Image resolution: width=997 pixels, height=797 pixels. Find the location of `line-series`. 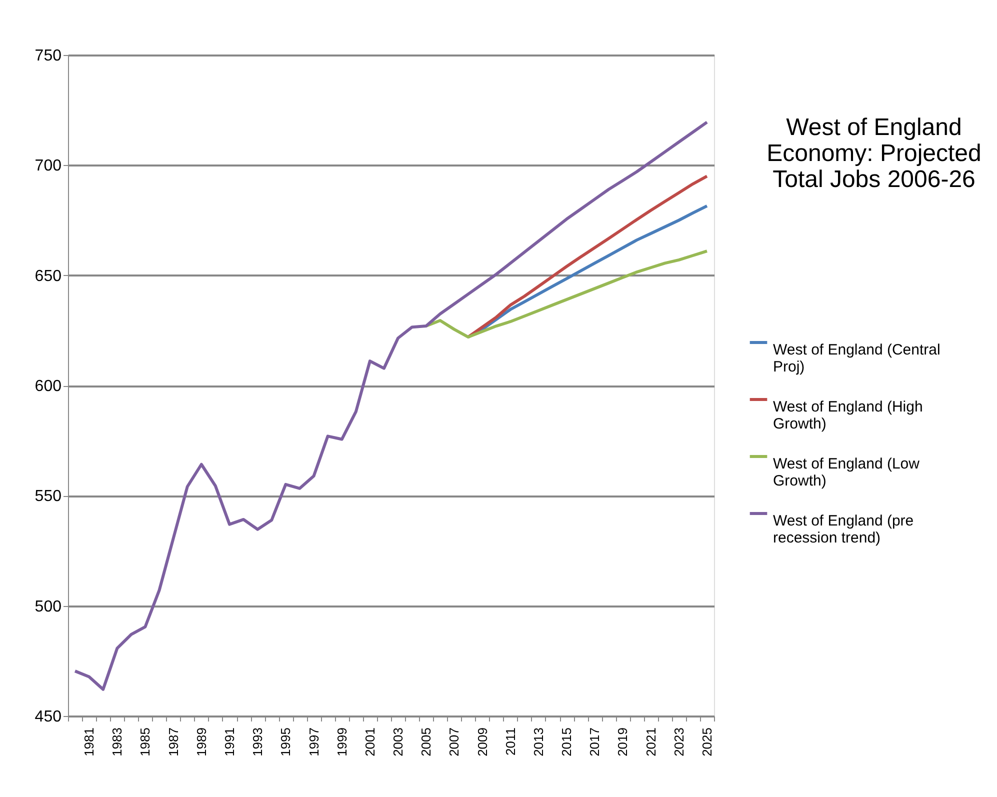

line-series is located at coordinates (566, 294).